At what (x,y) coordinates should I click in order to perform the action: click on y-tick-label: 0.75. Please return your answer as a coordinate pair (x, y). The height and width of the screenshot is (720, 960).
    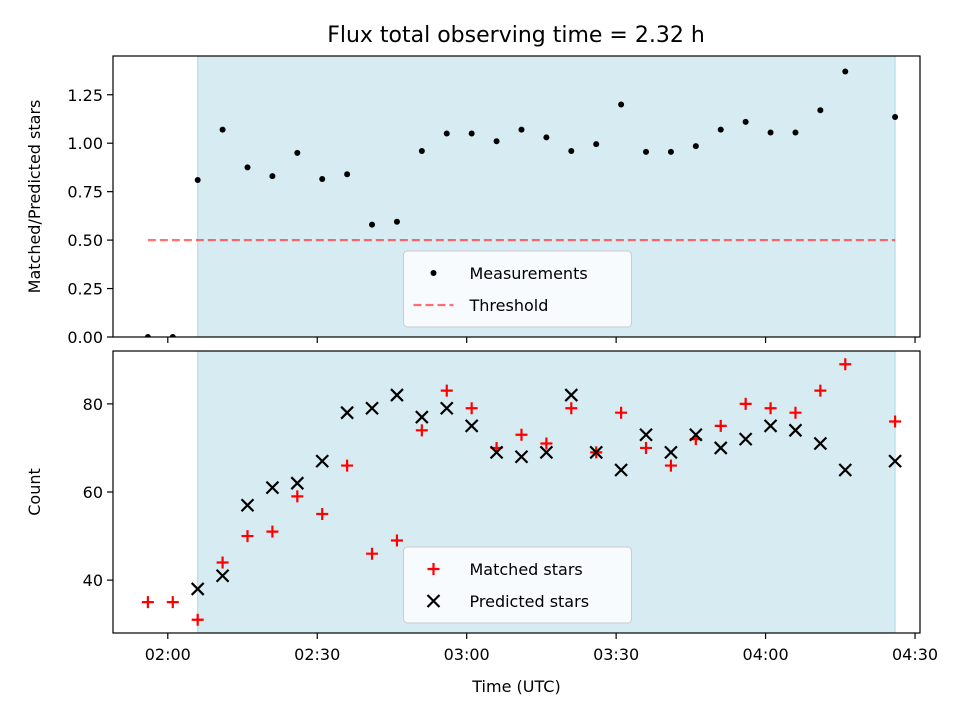
    Looking at the image, I should click on (85, 192).